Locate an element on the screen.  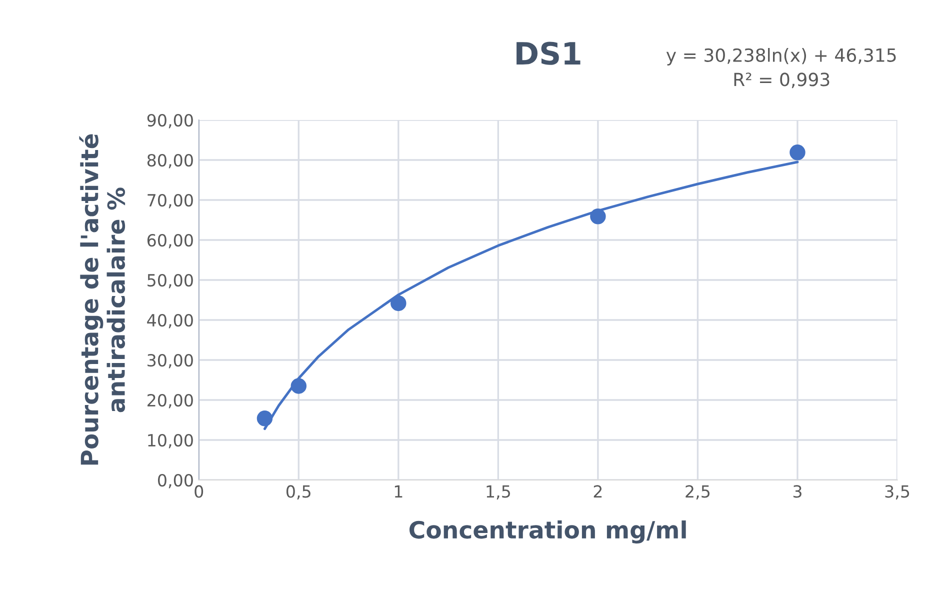
x-tick-label: 3 is located at coordinates (797, 491).